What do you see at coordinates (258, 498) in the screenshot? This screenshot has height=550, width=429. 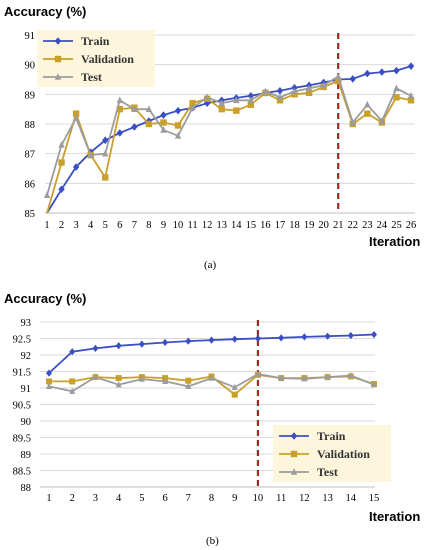 I see `panel-b-x-tick-label: 10` at bounding box center [258, 498].